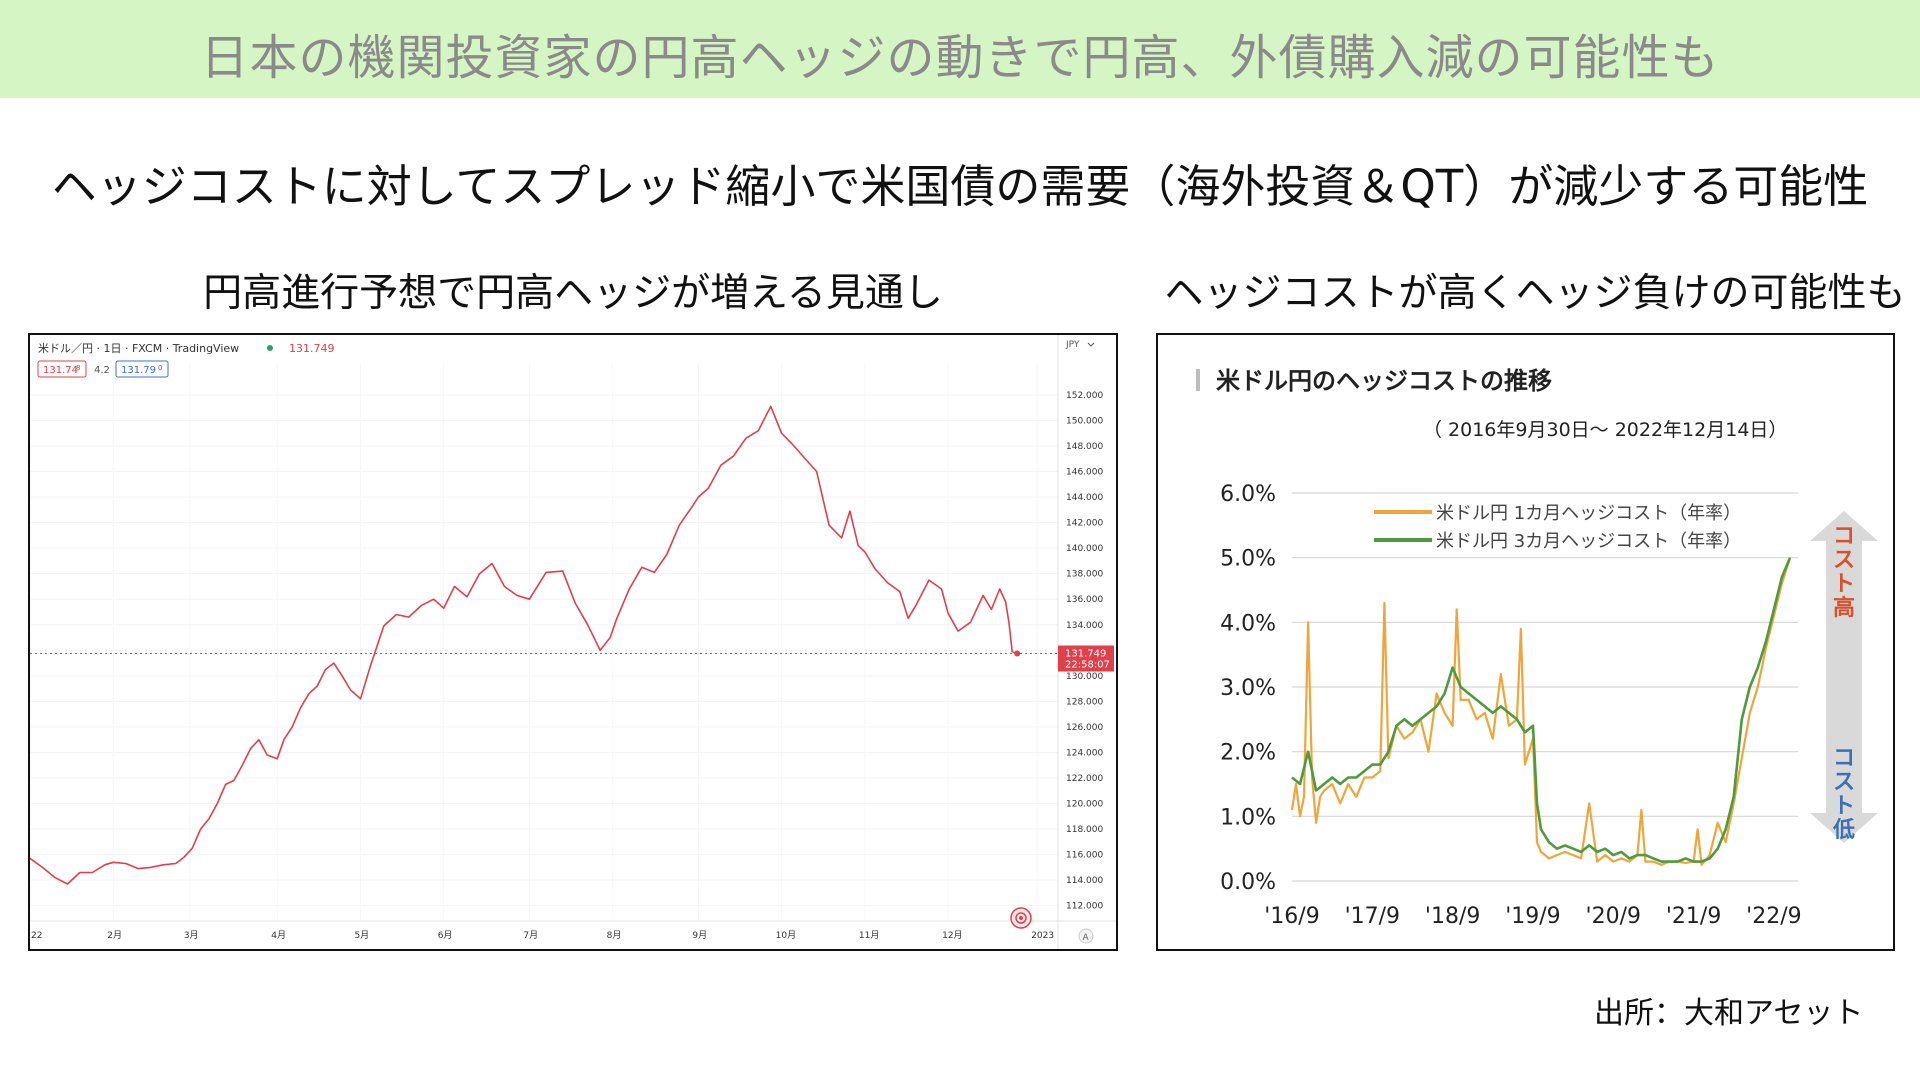  Describe the element at coordinates (1843, 794) in the screenshot. I see `cost-low-label: コスト低` at that location.